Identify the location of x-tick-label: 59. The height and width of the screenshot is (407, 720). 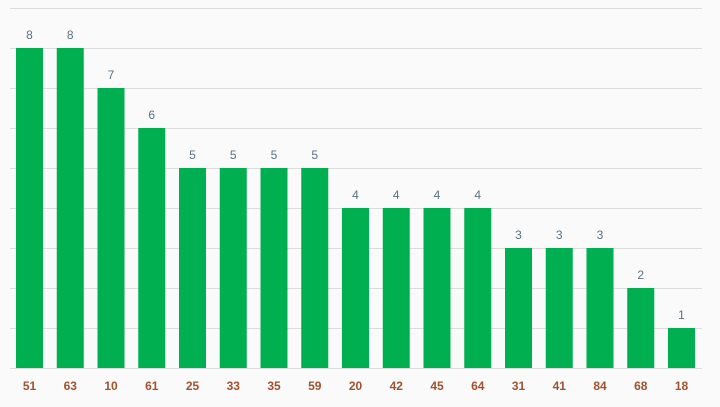
(315, 386).